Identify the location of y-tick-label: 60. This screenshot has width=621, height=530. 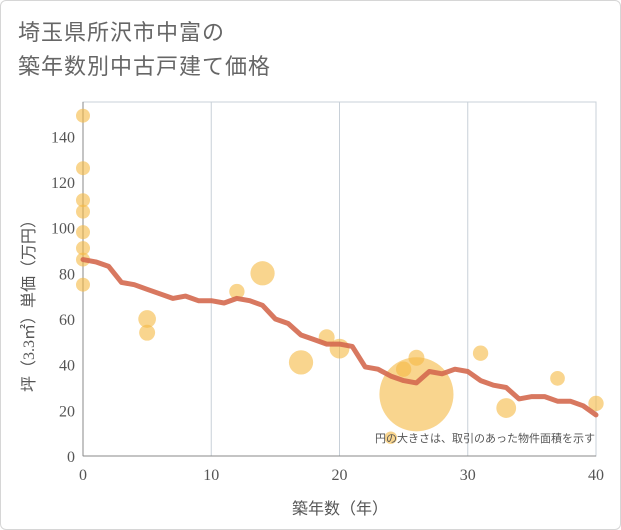
(67, 320).